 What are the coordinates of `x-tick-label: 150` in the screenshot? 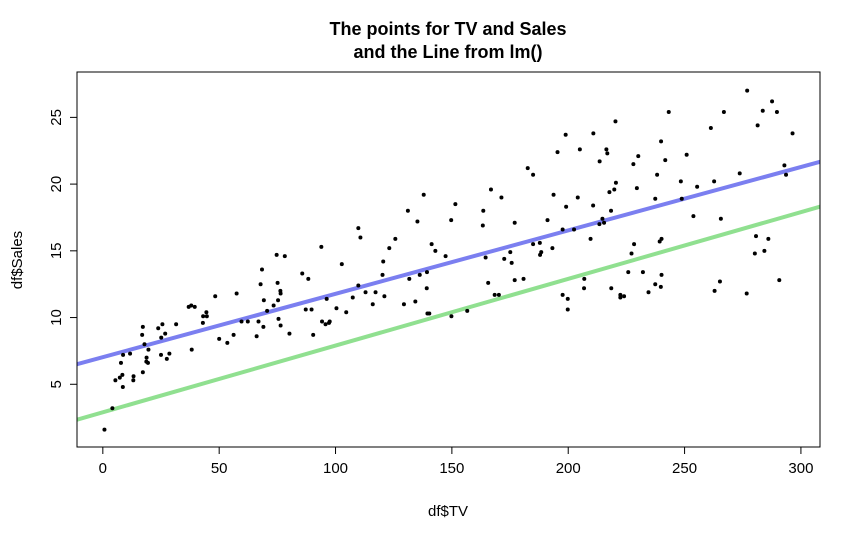 It's located at (451, 468).